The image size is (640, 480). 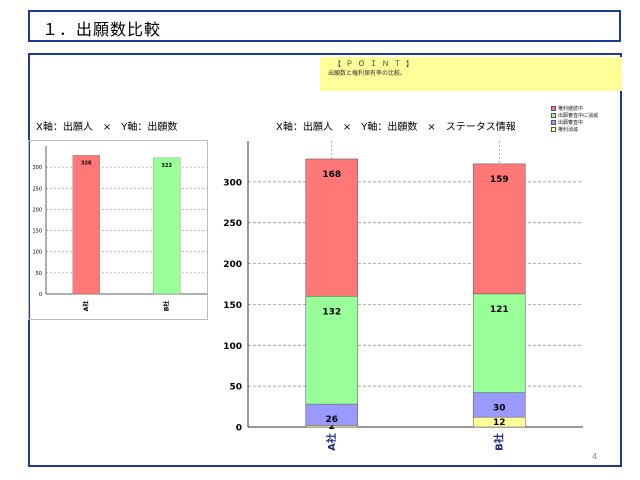 I want to click on slide-title-box: １．出願数比較, so click(x=324, y=26).